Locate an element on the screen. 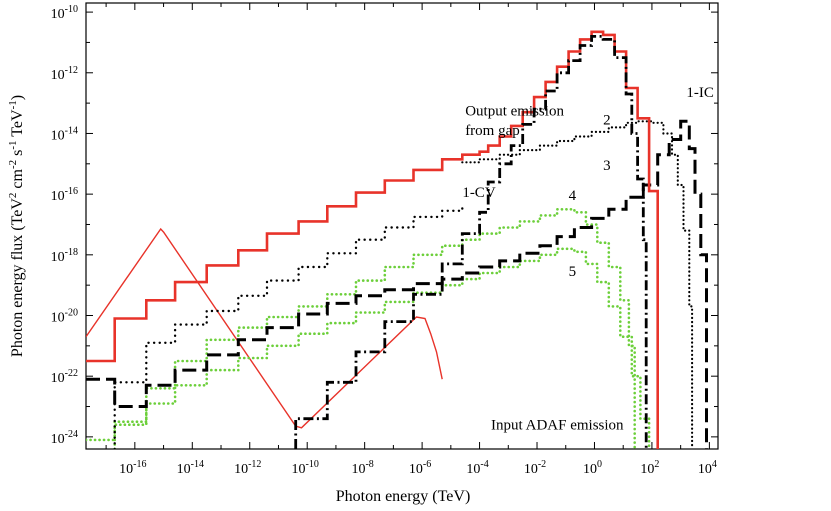 The image size is (831, 511). annotation-label: from gap is located at coordinates (492, 131).